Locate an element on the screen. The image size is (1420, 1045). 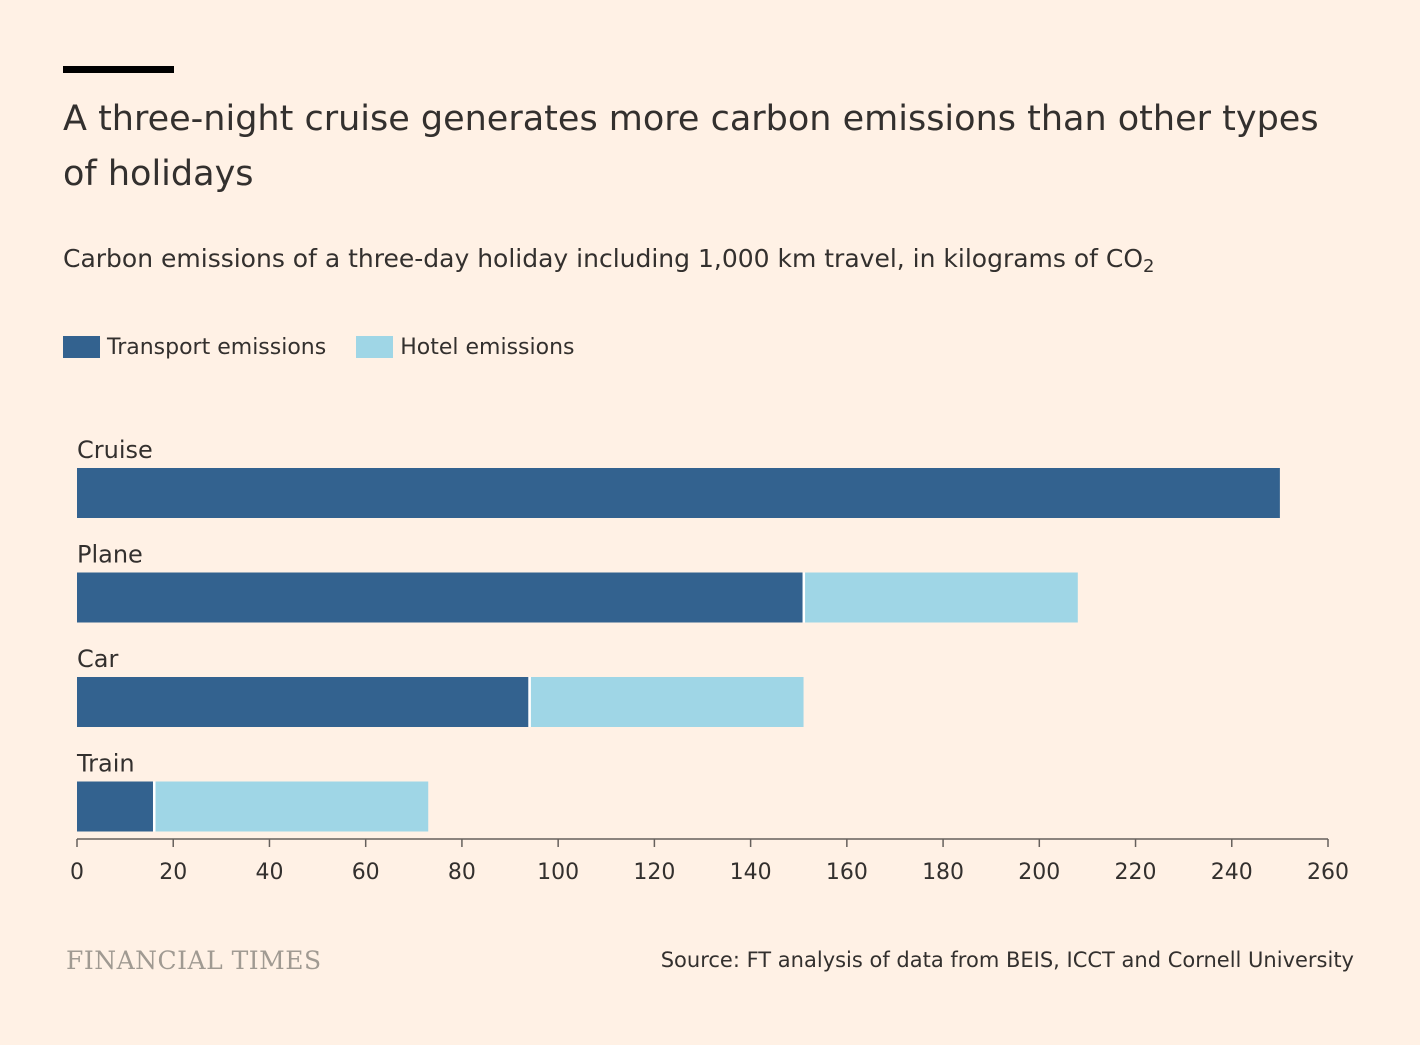
legend: Transport emissions Hotel emissions is located at coordinates (333, 347).